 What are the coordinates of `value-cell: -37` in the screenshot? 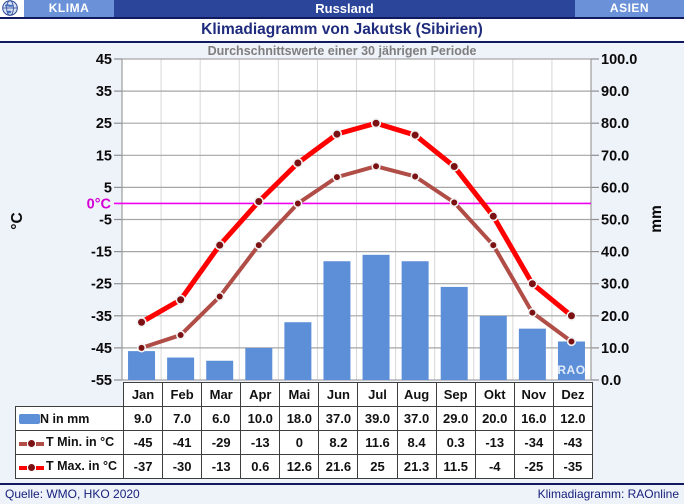 It's located at (143, 466).